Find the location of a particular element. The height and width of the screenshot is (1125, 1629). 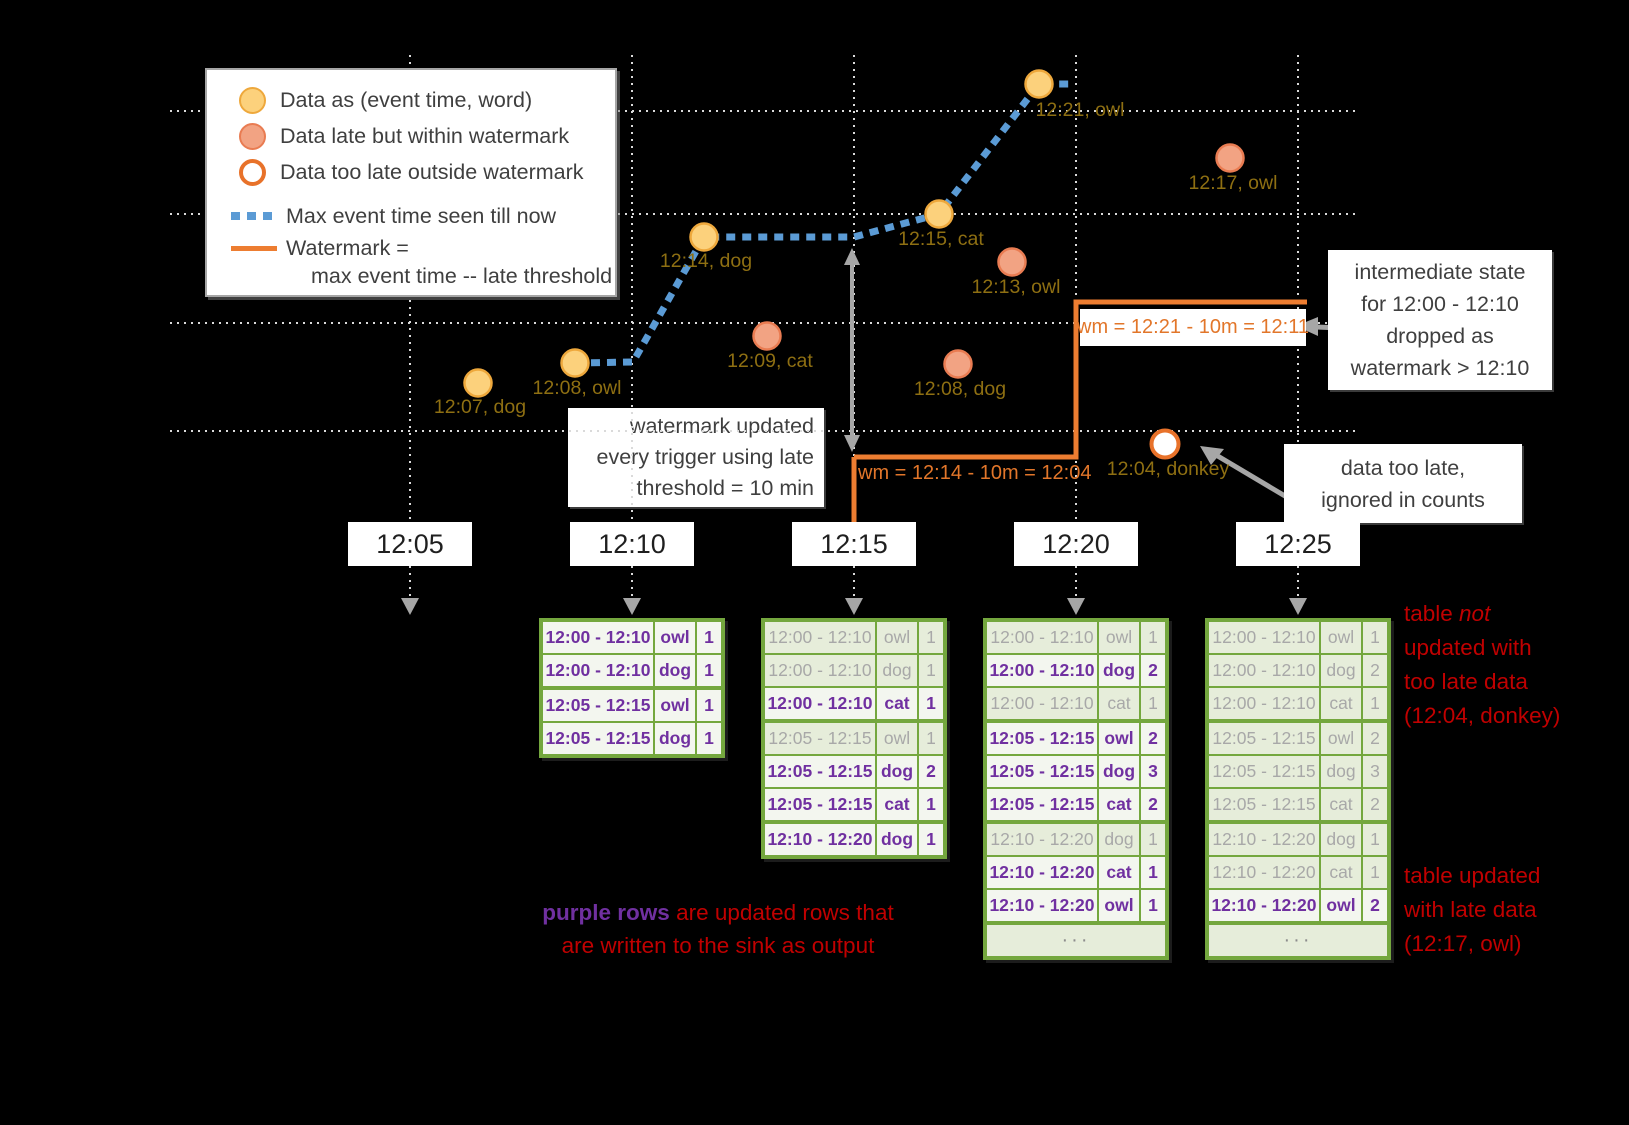

too-late-arrow-shaft is located at coordinates (1253, 477).